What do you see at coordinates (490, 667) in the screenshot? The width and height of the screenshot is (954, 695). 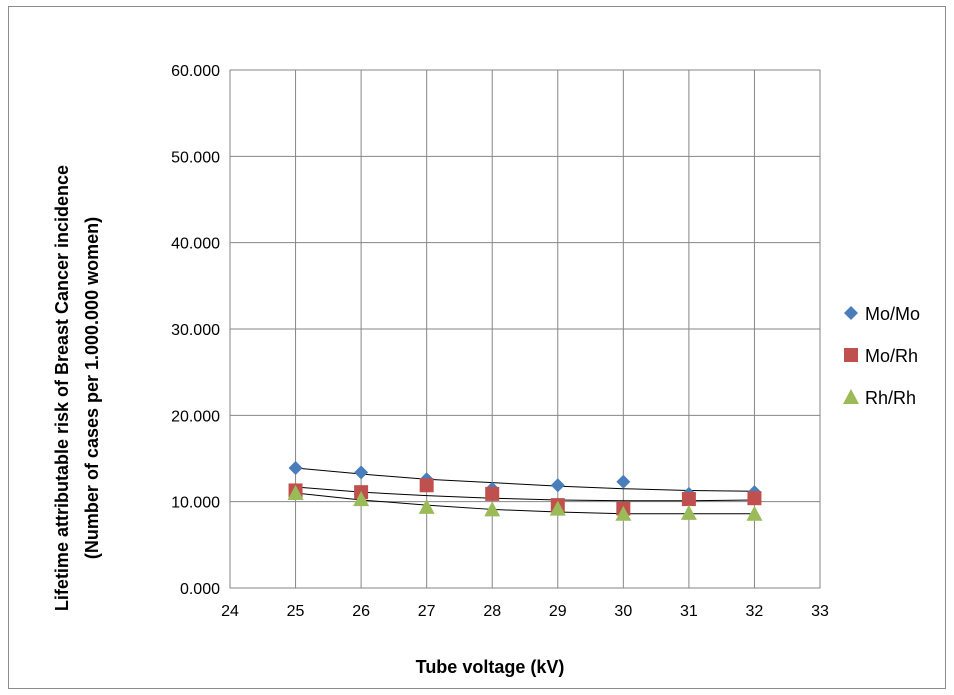 I see `x-axis-title: Tube voltage (kV)` at bounding box center [490, 667].